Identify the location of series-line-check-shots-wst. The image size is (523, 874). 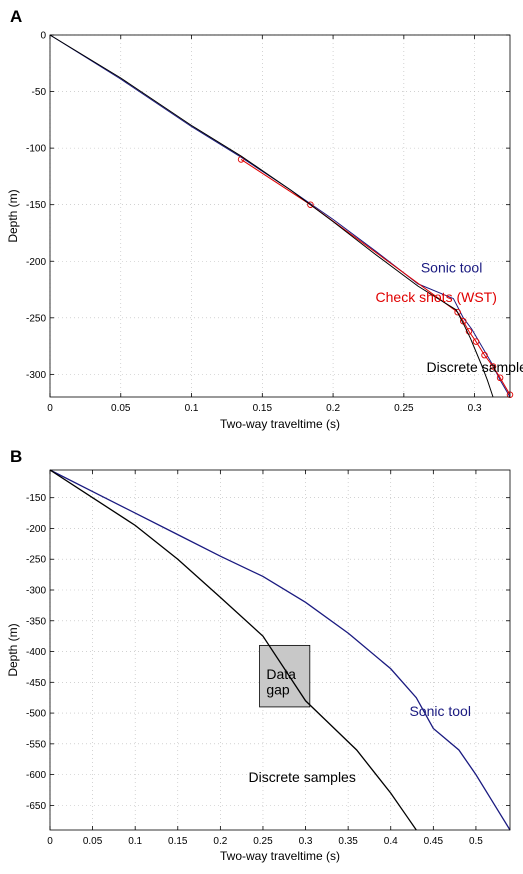
(375, 277).